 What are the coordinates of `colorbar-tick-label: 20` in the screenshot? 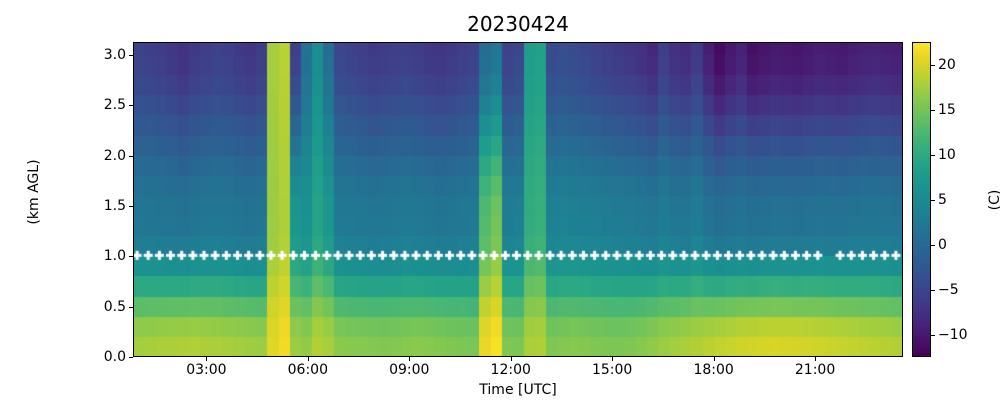 It's located at (947, 64).